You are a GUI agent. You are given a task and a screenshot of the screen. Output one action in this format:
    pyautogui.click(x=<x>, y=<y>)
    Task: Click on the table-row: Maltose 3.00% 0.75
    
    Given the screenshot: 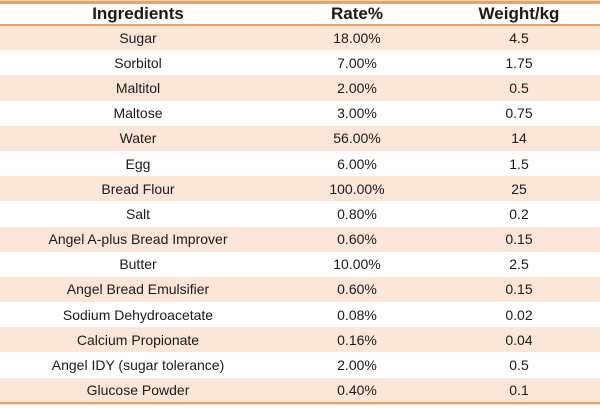 What is the action you would take?
    pyautogui.click(x=300, y=113)
    